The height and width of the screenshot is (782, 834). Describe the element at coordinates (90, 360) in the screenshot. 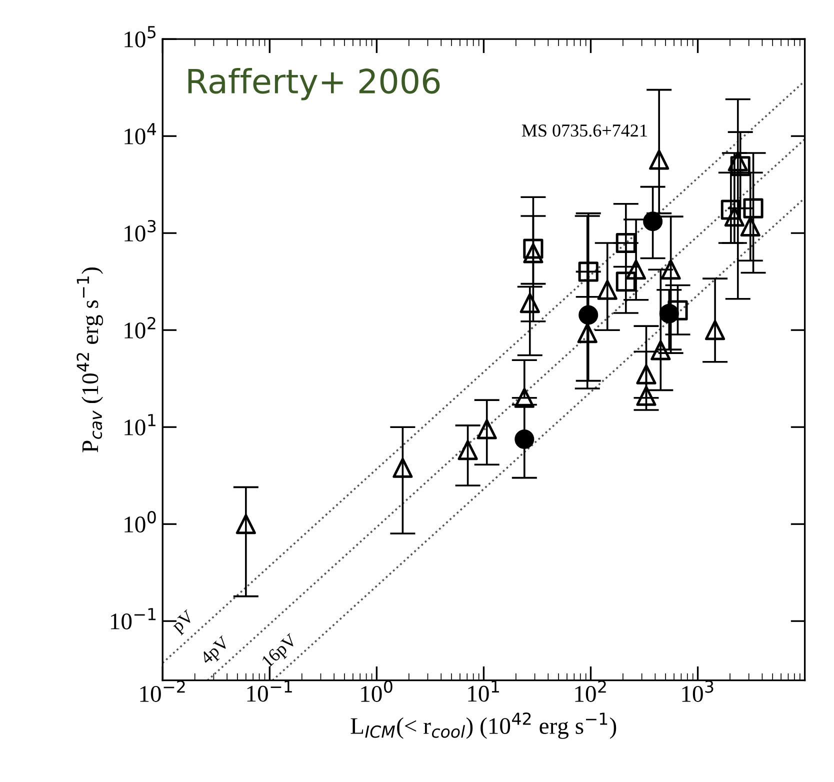

I see `y-axis-title: P$_{cav}$ (10$^{42}$ erg s$^{−1}$)` at that location.